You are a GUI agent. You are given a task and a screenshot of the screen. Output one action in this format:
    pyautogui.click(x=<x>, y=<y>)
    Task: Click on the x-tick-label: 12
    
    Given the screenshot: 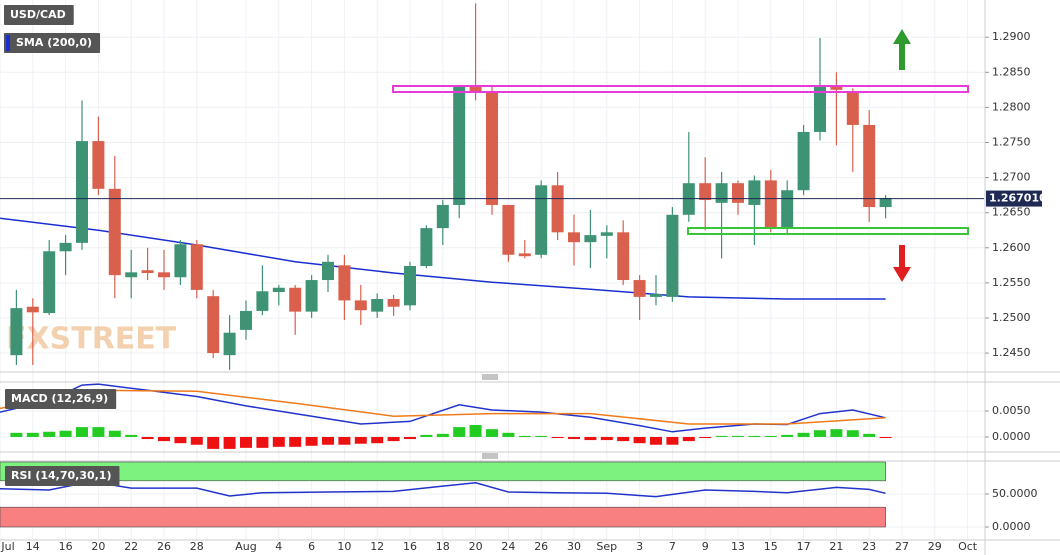 What is the action you would take?
    pyautogui.click(x=377, y=546)
    